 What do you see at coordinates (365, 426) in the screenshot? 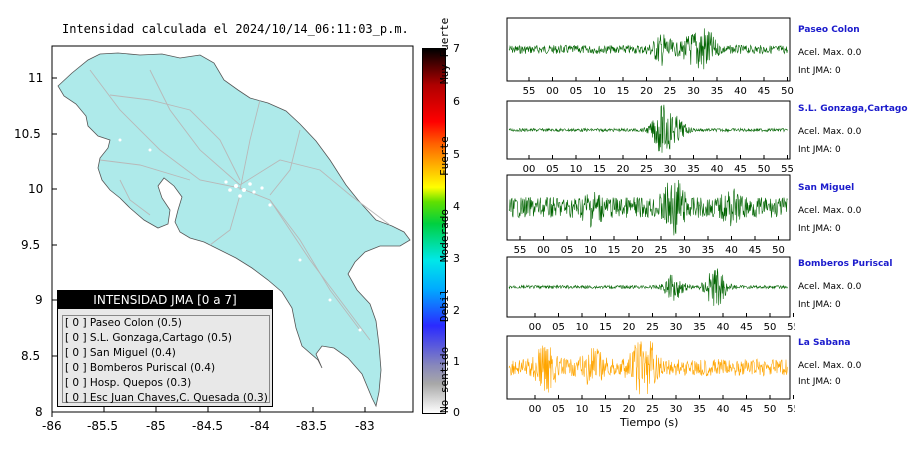
I see `lon-tick: -83` at bounding box center [365, 426].